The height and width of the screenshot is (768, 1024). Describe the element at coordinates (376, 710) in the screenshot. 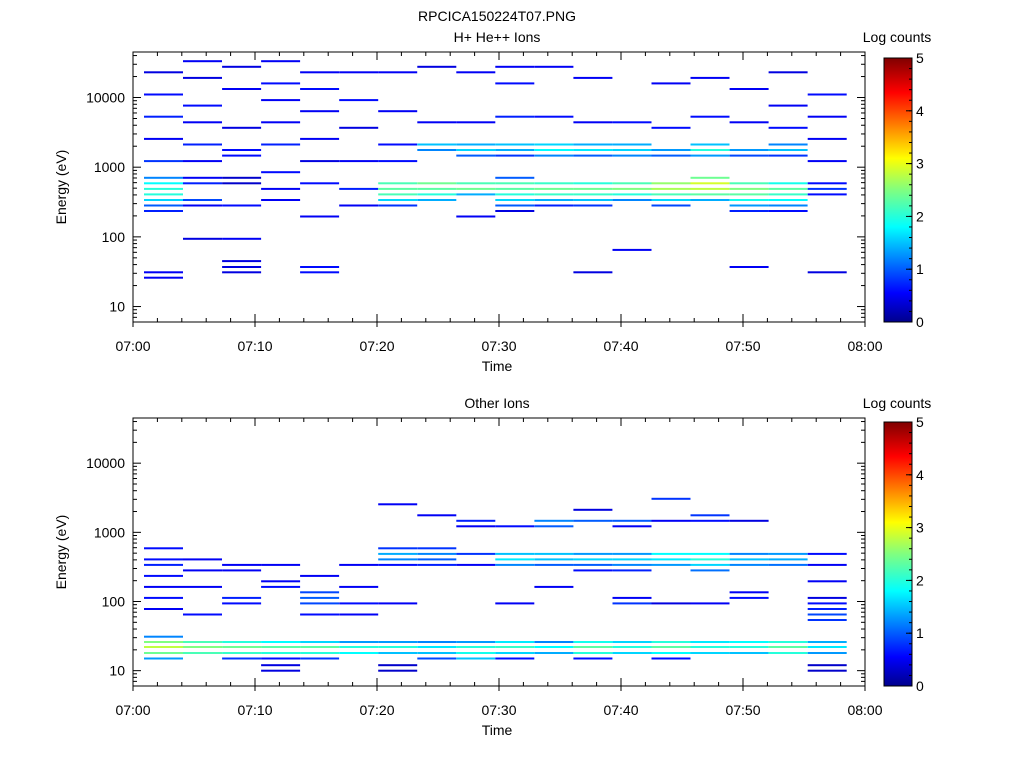

I see `x-tick-label: 07:20` at that location.